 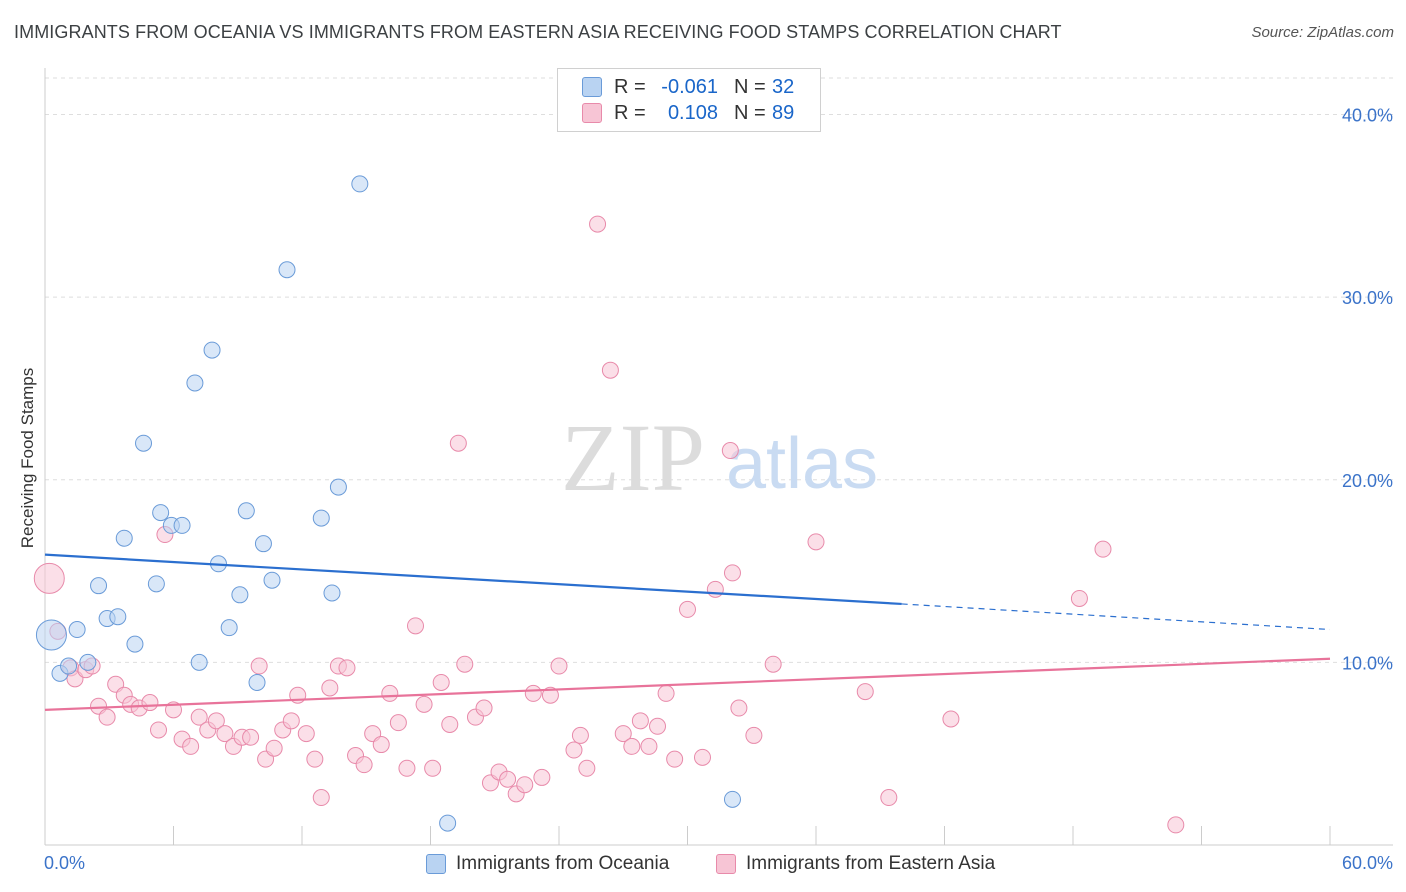 I want to click on y-tick-label: 20.0%, so click(x=1367, y=481).